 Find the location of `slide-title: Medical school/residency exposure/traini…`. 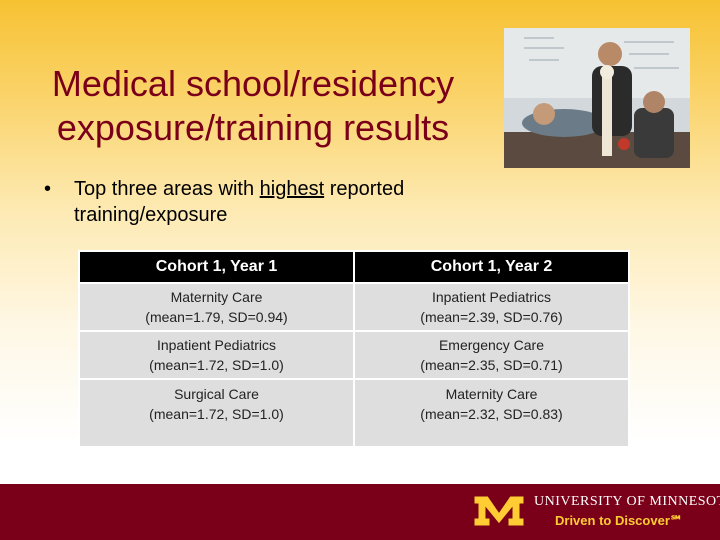

slide-title: Medical school/residency exposure/traini… is located at coordinates (253, 106).